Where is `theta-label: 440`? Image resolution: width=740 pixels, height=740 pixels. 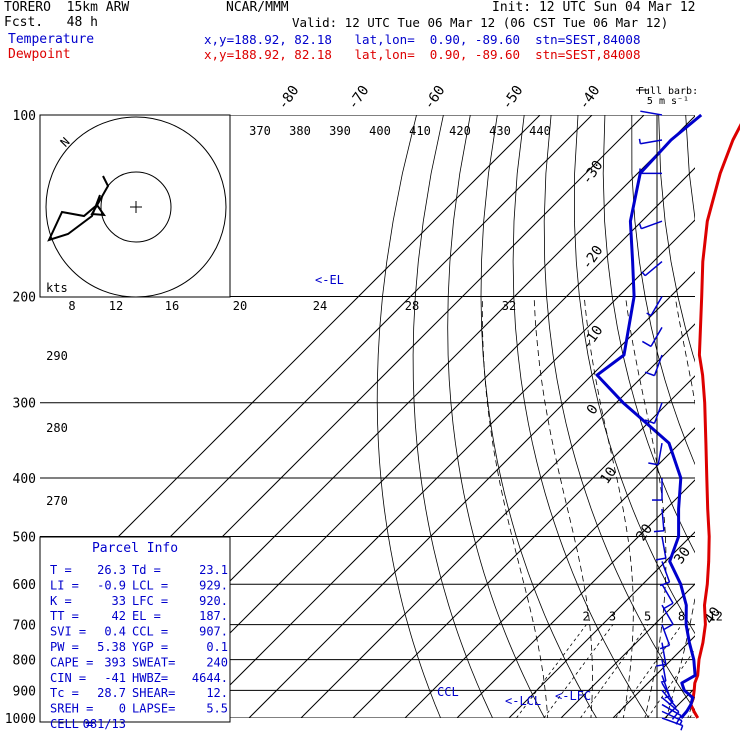
theta-label: 440 is located at coordinates (540, 131).